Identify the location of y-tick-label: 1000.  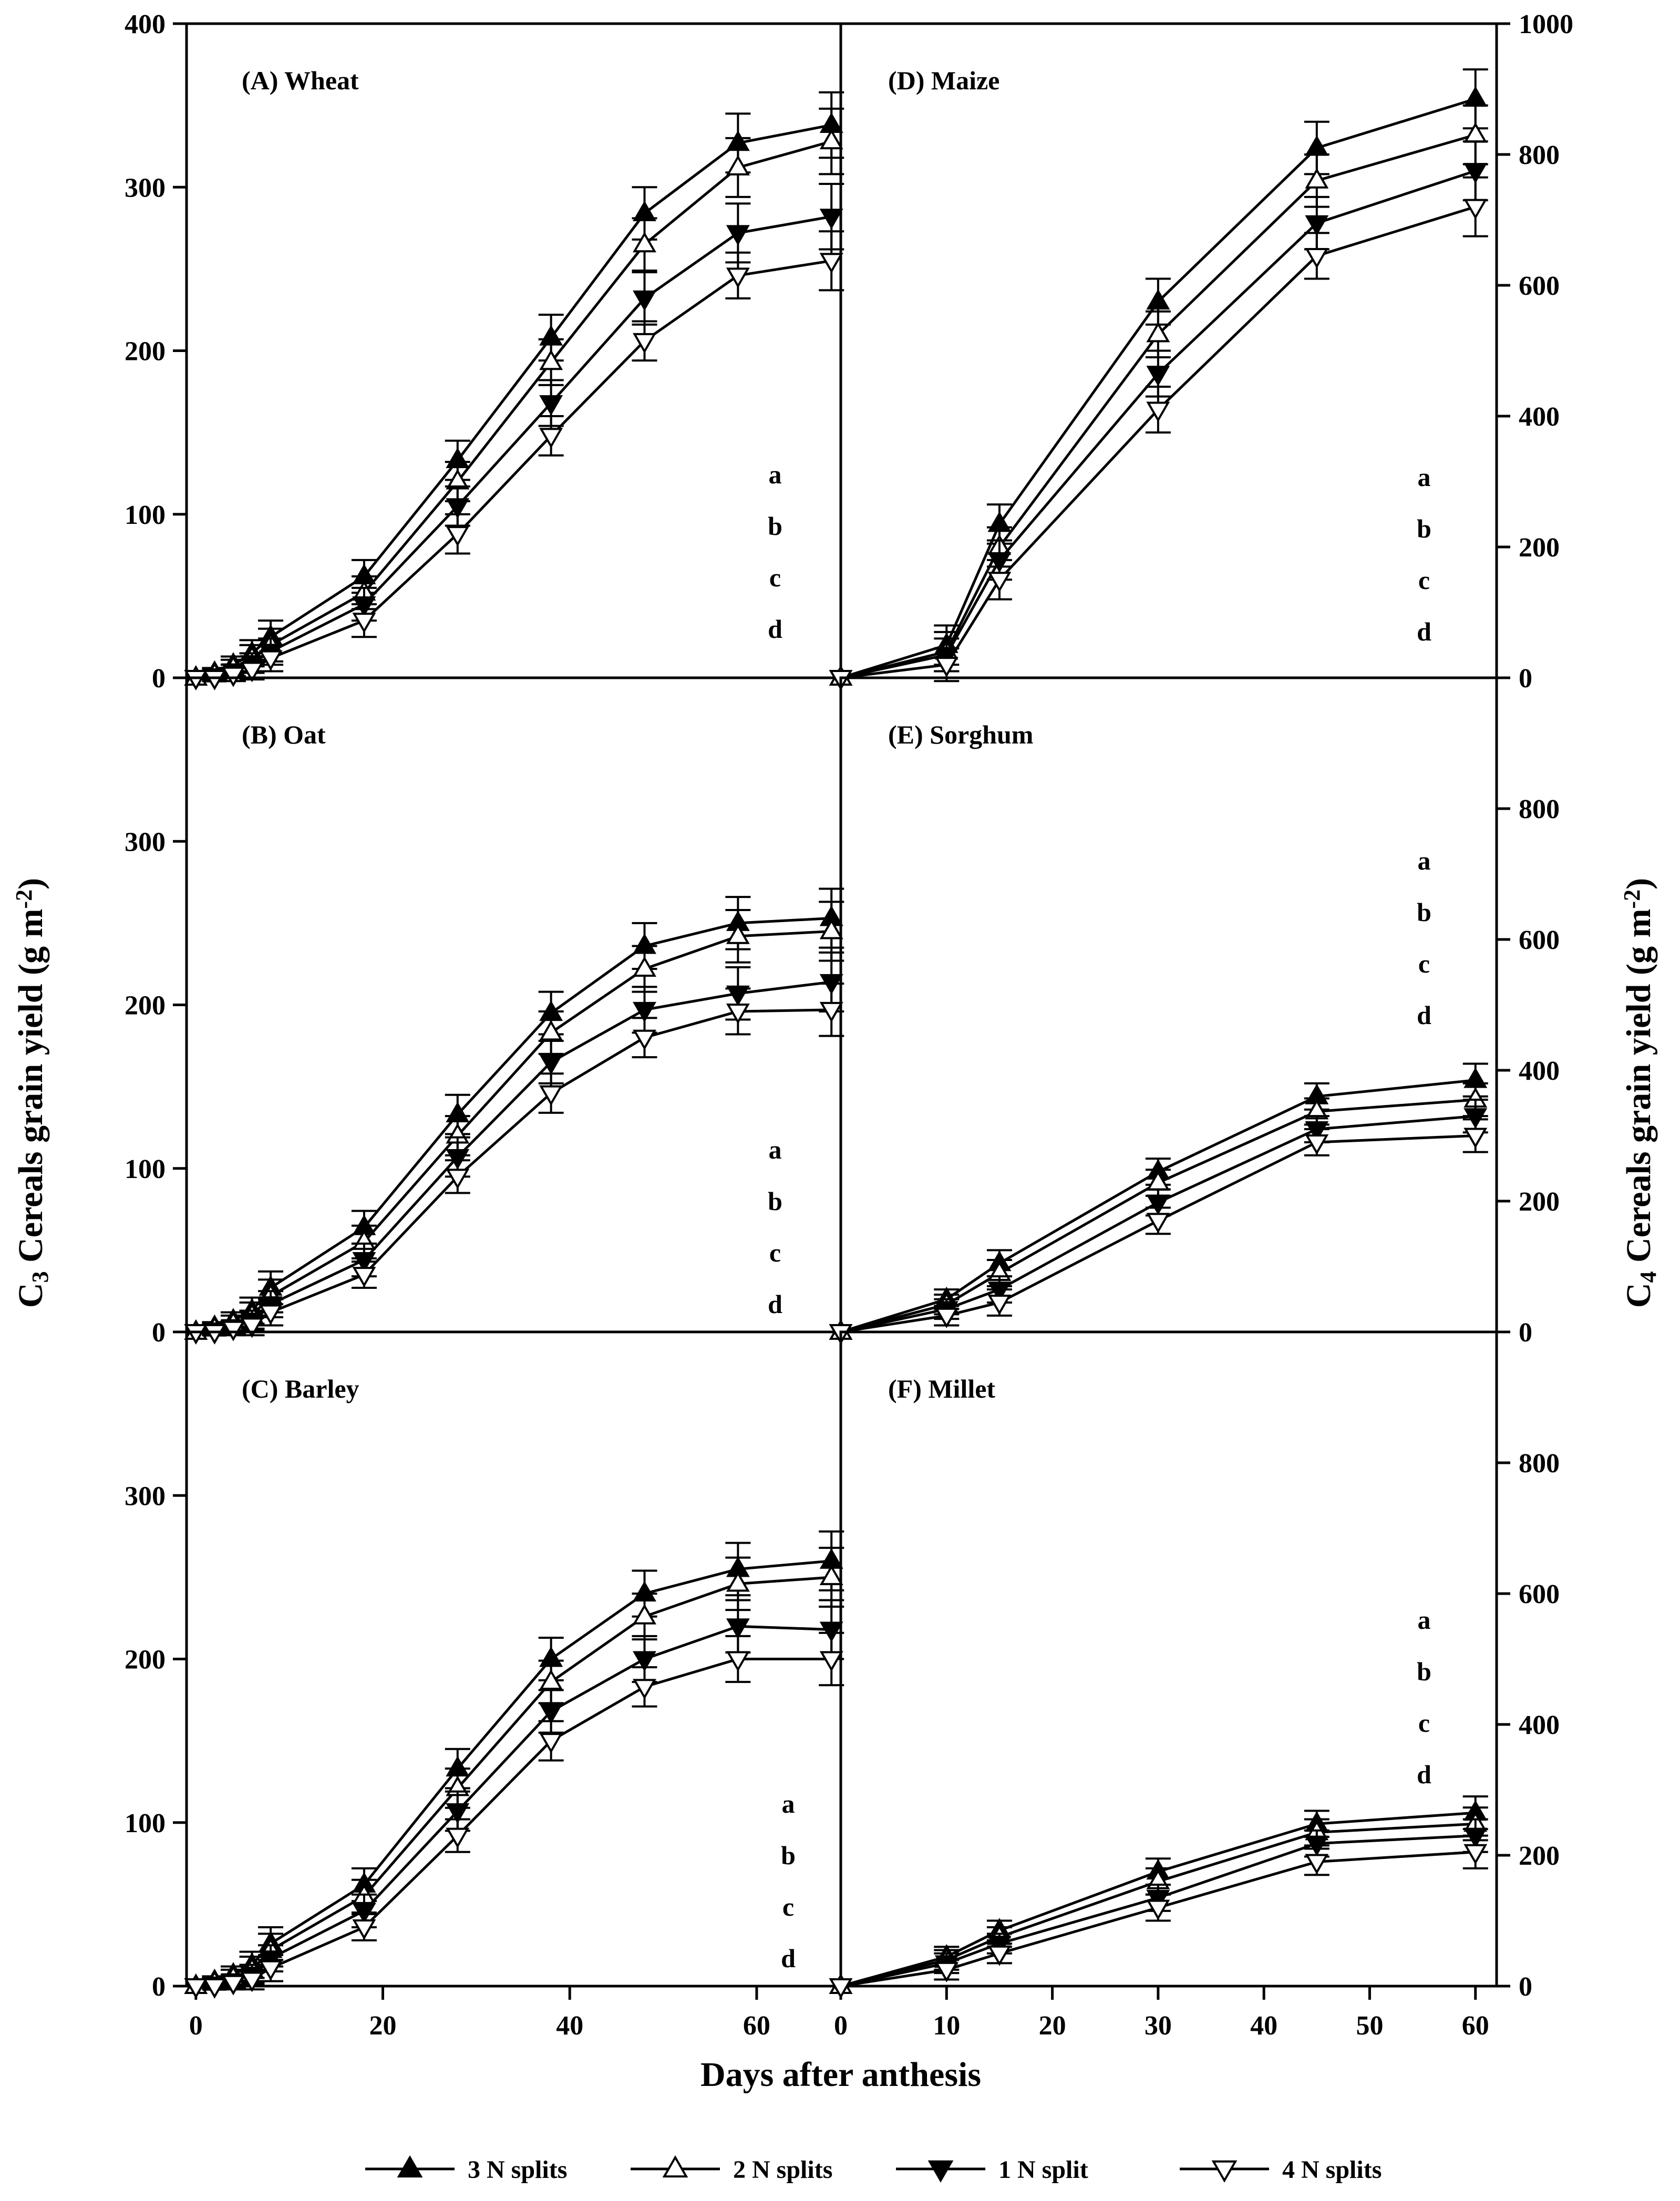
(1546, 24).